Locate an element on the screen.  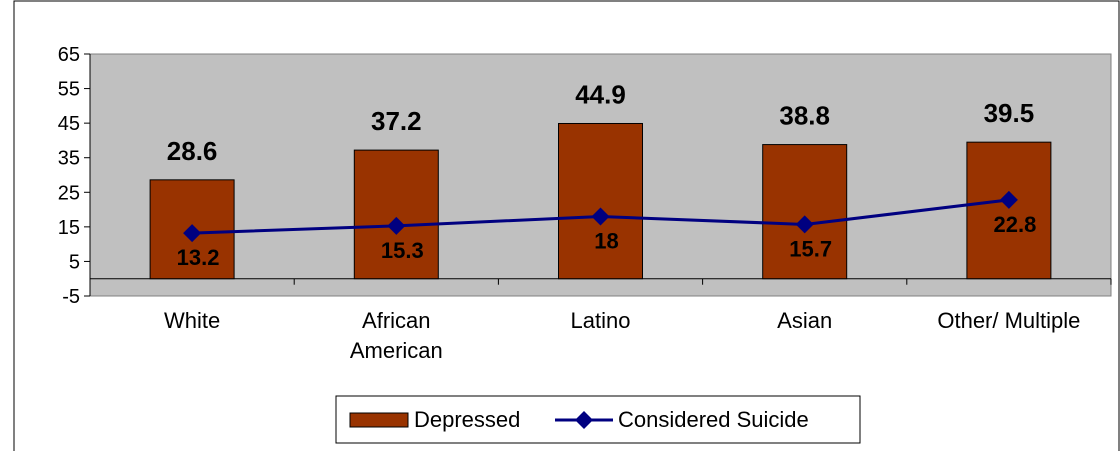
y-tick-label: 35 is located at coordinates (69, 159).